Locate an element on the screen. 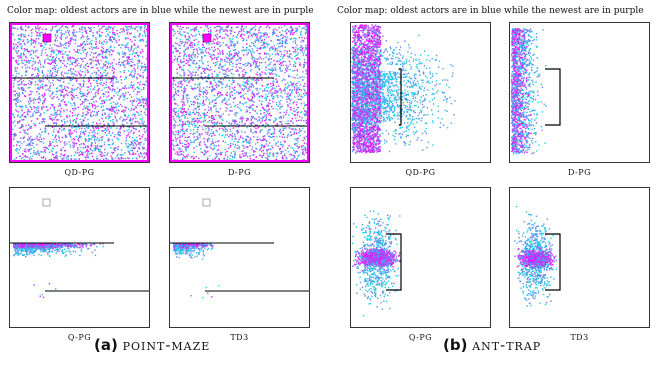  trap-panel-q-pg is located at coordinates (420, 257).